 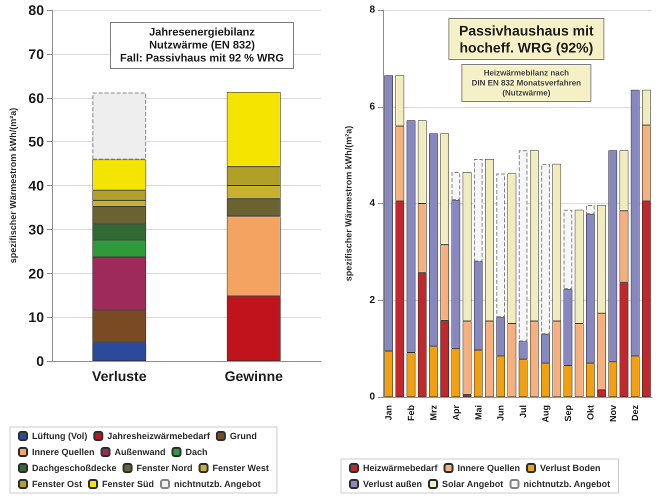 I want to click on x-tick-label: Jan, so click(x=389, y=413).